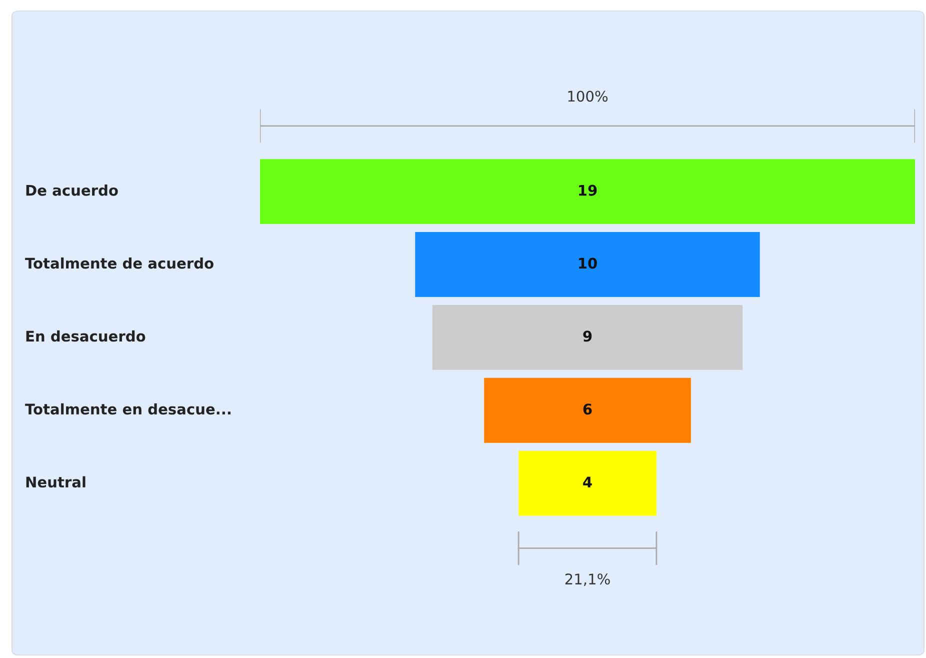 The image size is (926, 658). I want to click on category-label: Neutral, so click(56, 482).